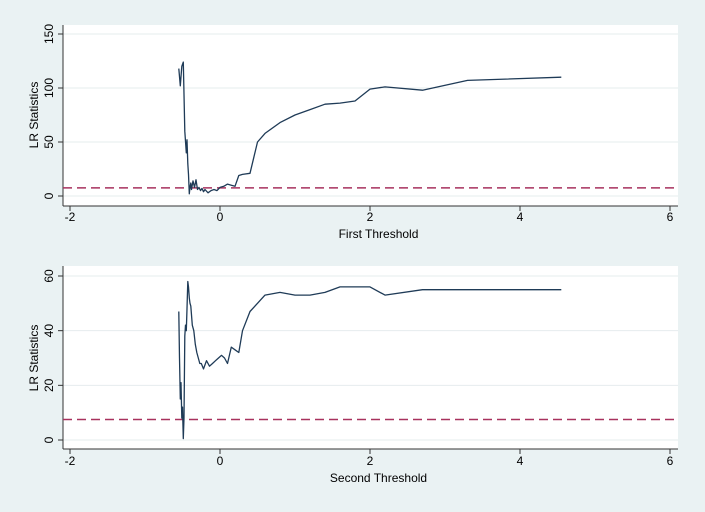 The image size is (705, 512). Describe the element at coordinates (49, 88) in the screenshot. I see `y-tick-label: 100` at that location.